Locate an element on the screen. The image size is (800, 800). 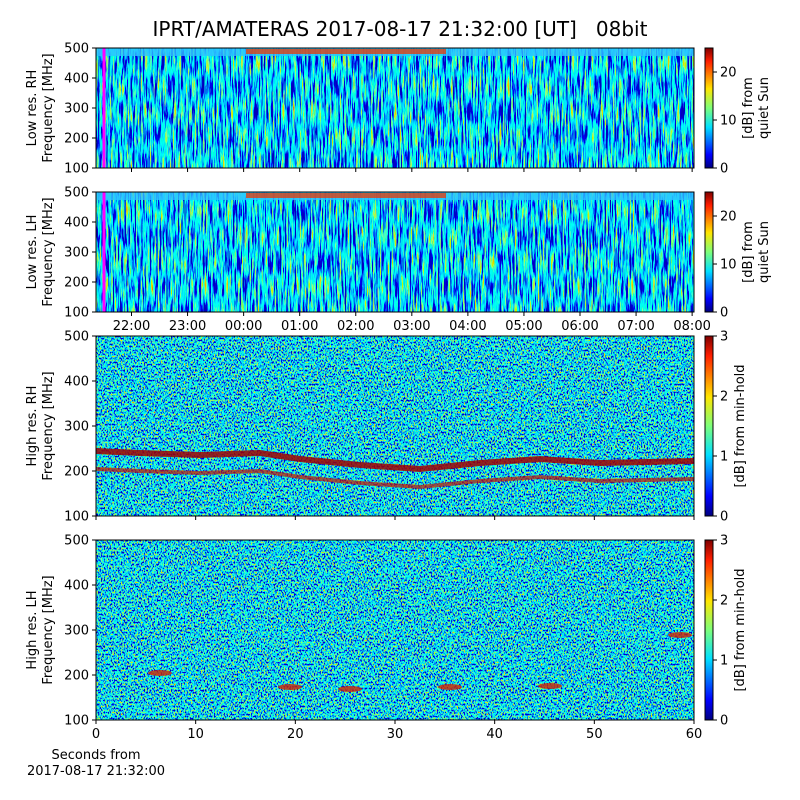
y-axis-label: Low res. LH is located at coordinates (32, 252).